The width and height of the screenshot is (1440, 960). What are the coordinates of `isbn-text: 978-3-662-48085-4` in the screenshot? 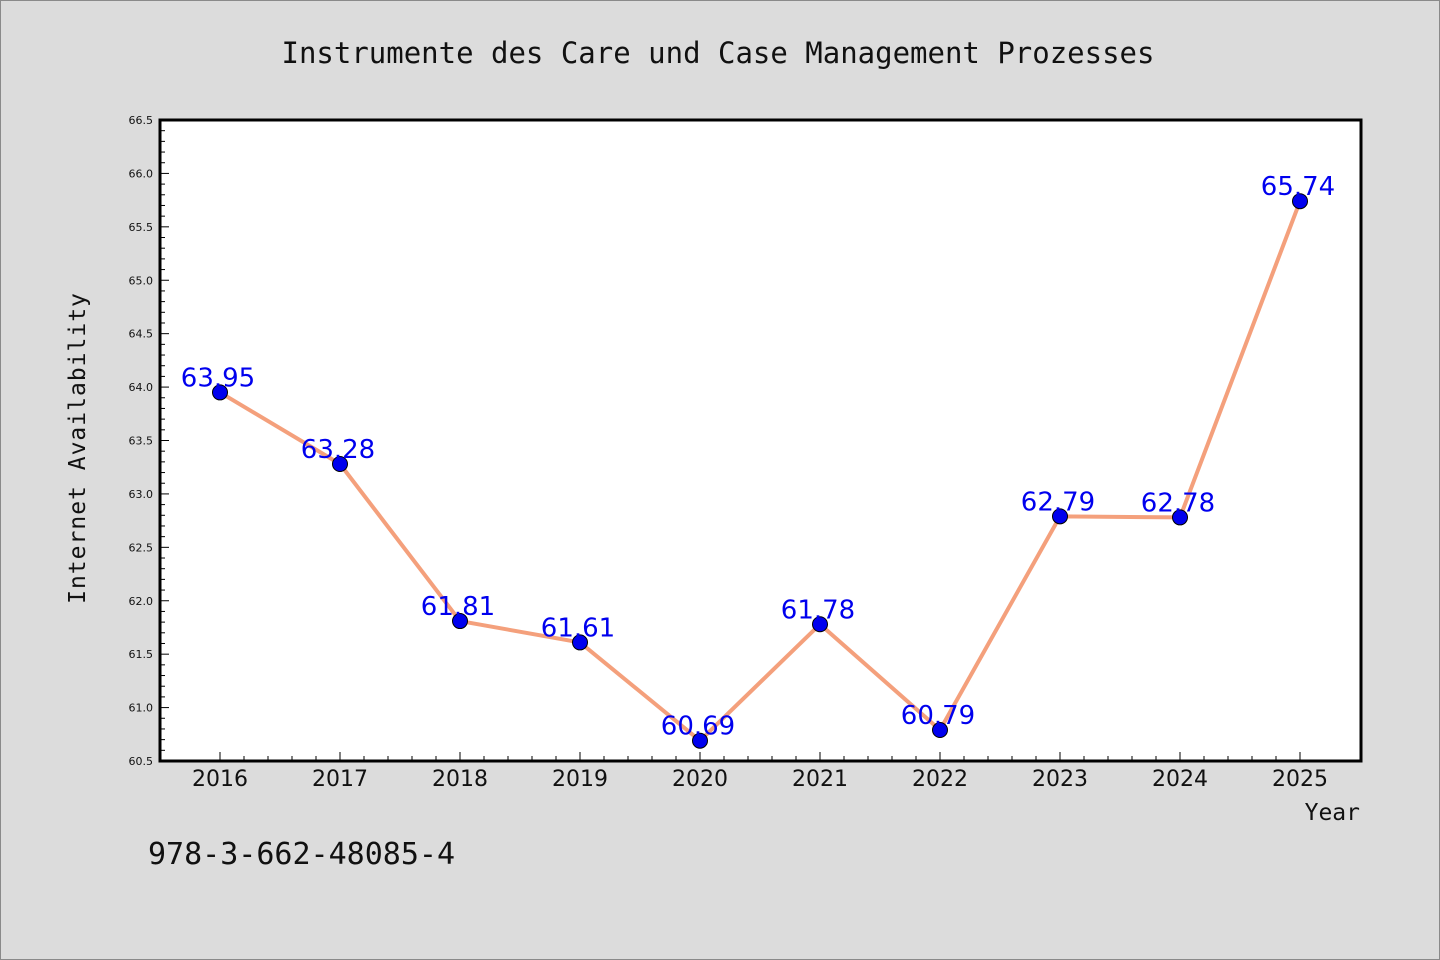 It's located at (301, 854).